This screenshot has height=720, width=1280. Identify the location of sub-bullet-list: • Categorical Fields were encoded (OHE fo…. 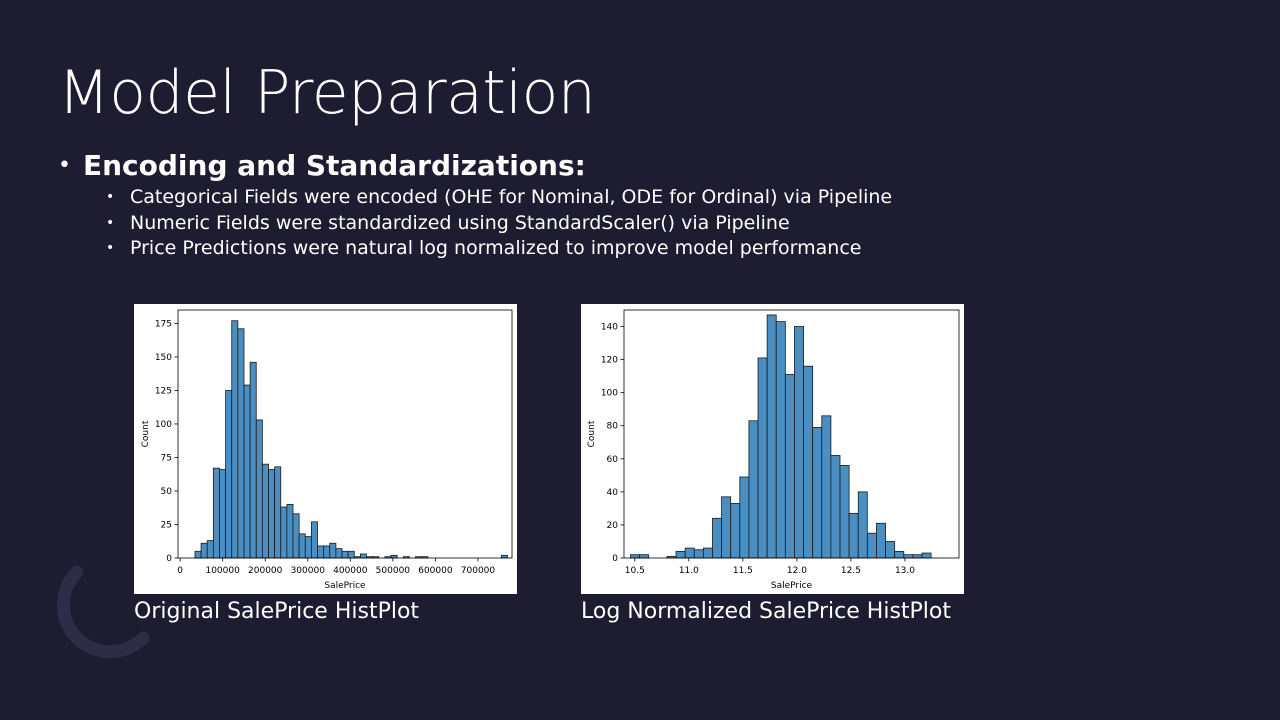
(499, 223).